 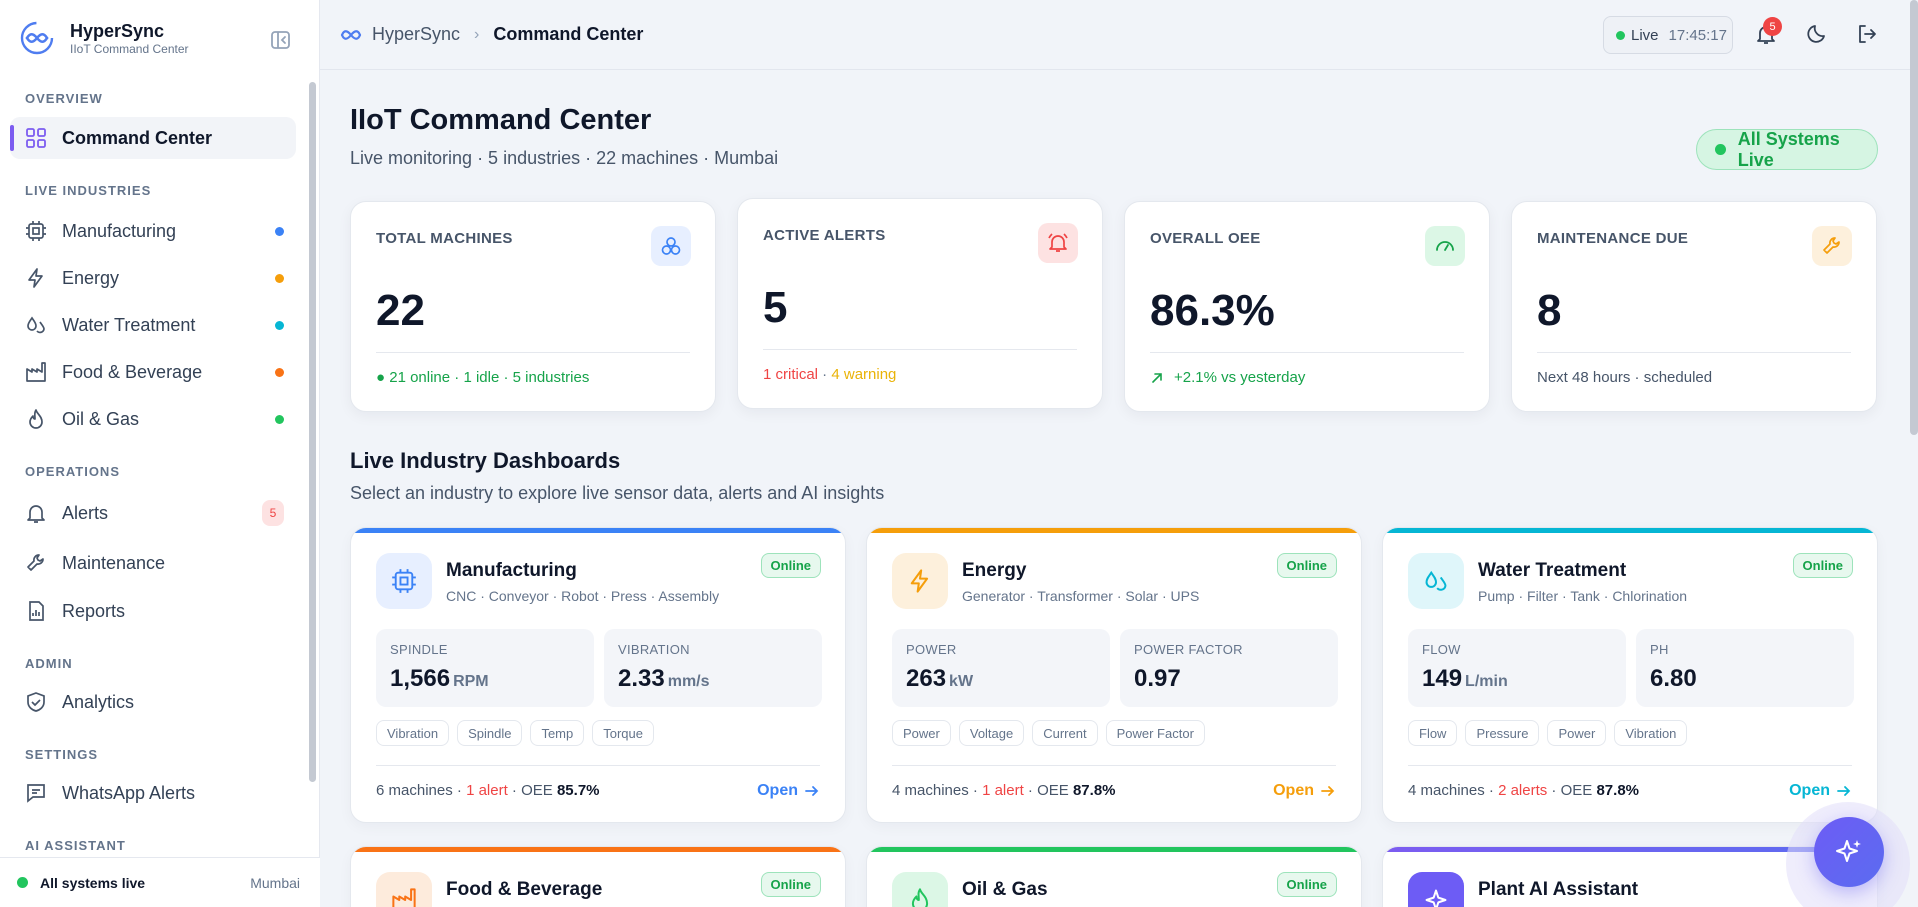 What do you see at coordinates (416, 34) in the screenshot?
I see `breadcrumb-home: HyperSync` at bounding box center [416, 34].